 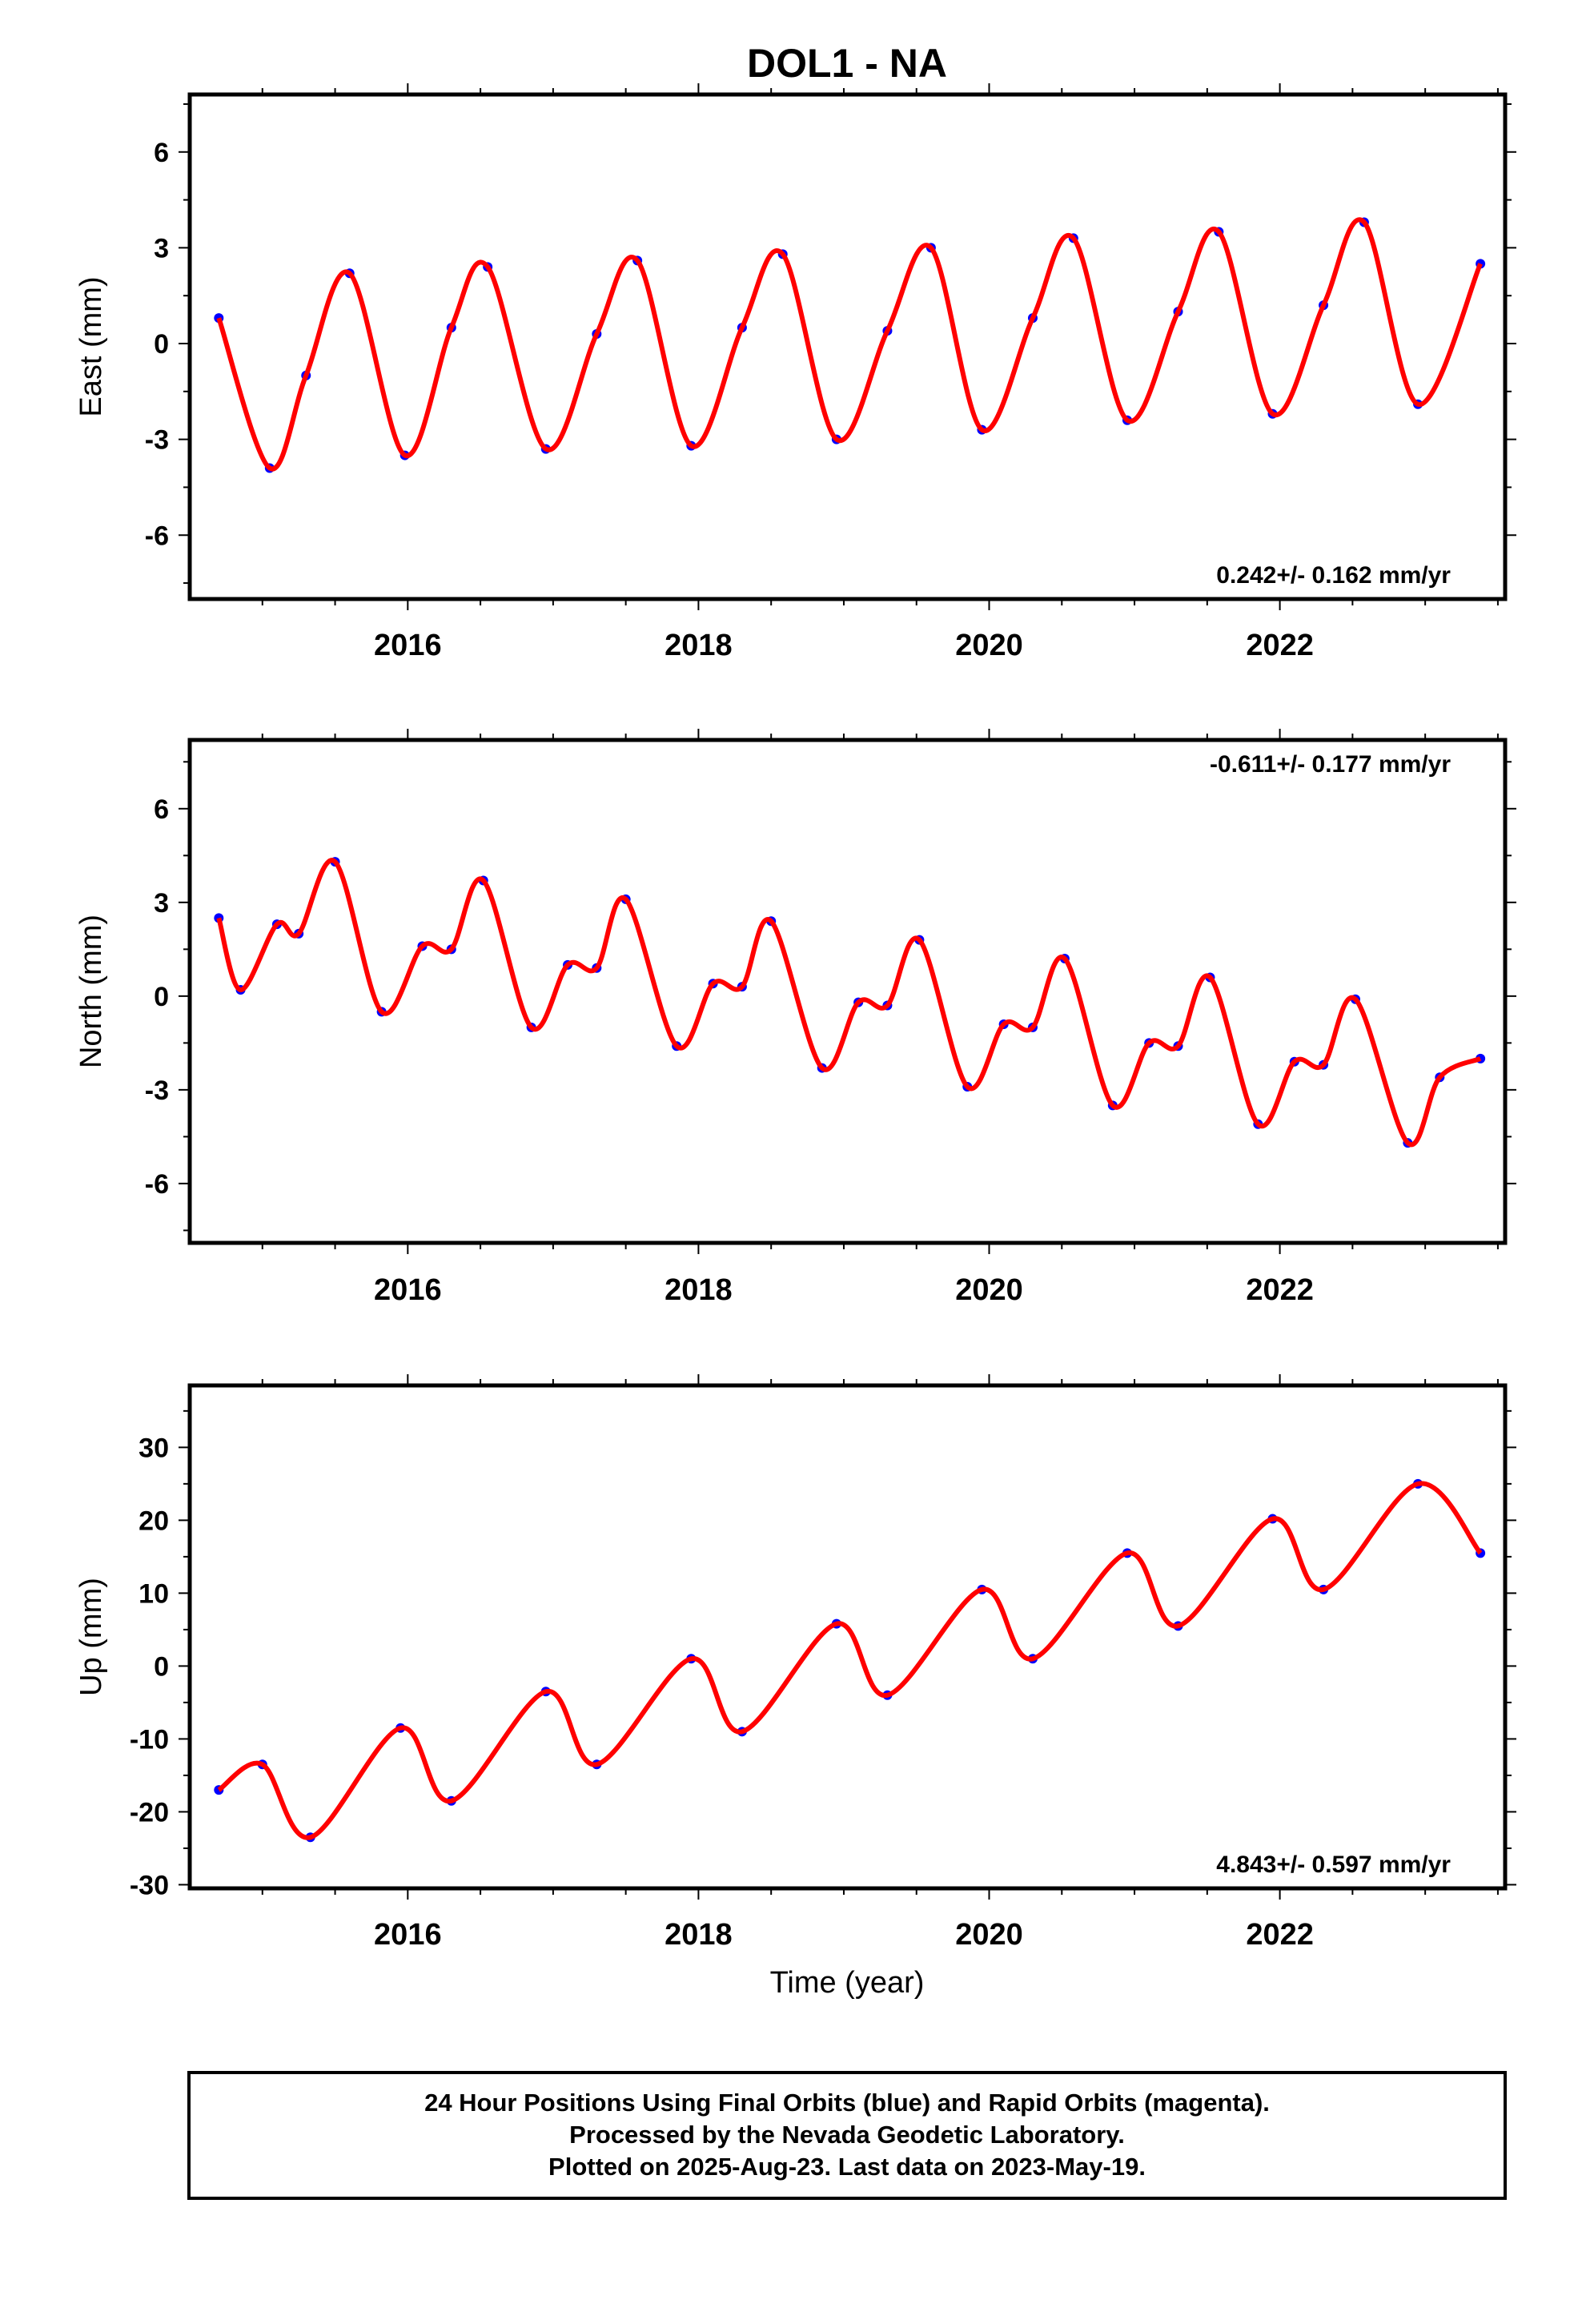 What do you see at coordinates (154, 1448) in the screenshot?
I see `up-y-tick-label: 30` at bounding box center [154, 1448].